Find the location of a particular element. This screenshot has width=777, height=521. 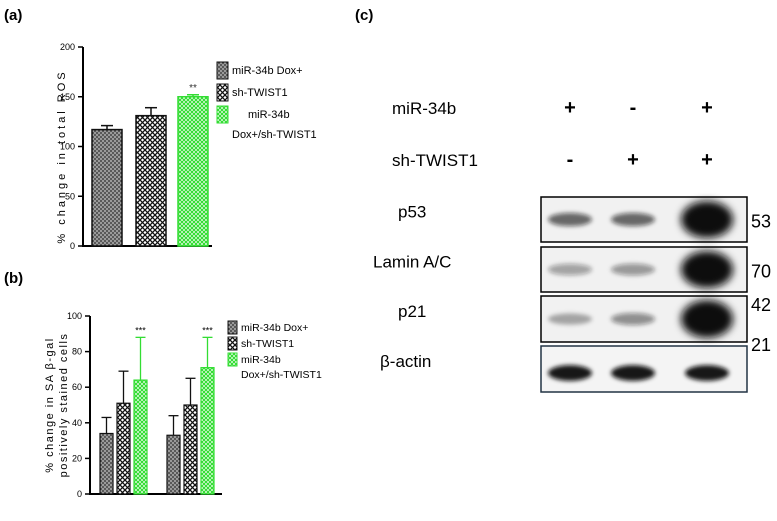

y-tick-label: 150 is located at coordinates (67, 97).